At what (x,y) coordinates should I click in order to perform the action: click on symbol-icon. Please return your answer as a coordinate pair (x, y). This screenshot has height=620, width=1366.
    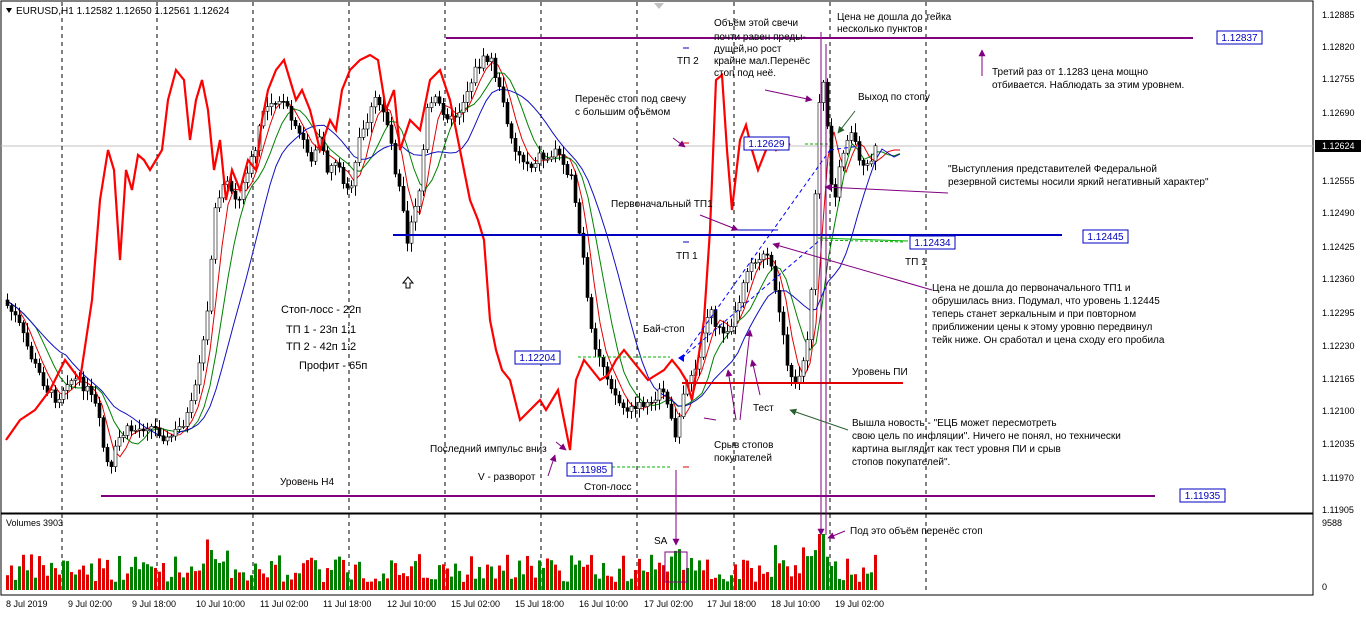
    Looking at the image, I should click on (9, 10).